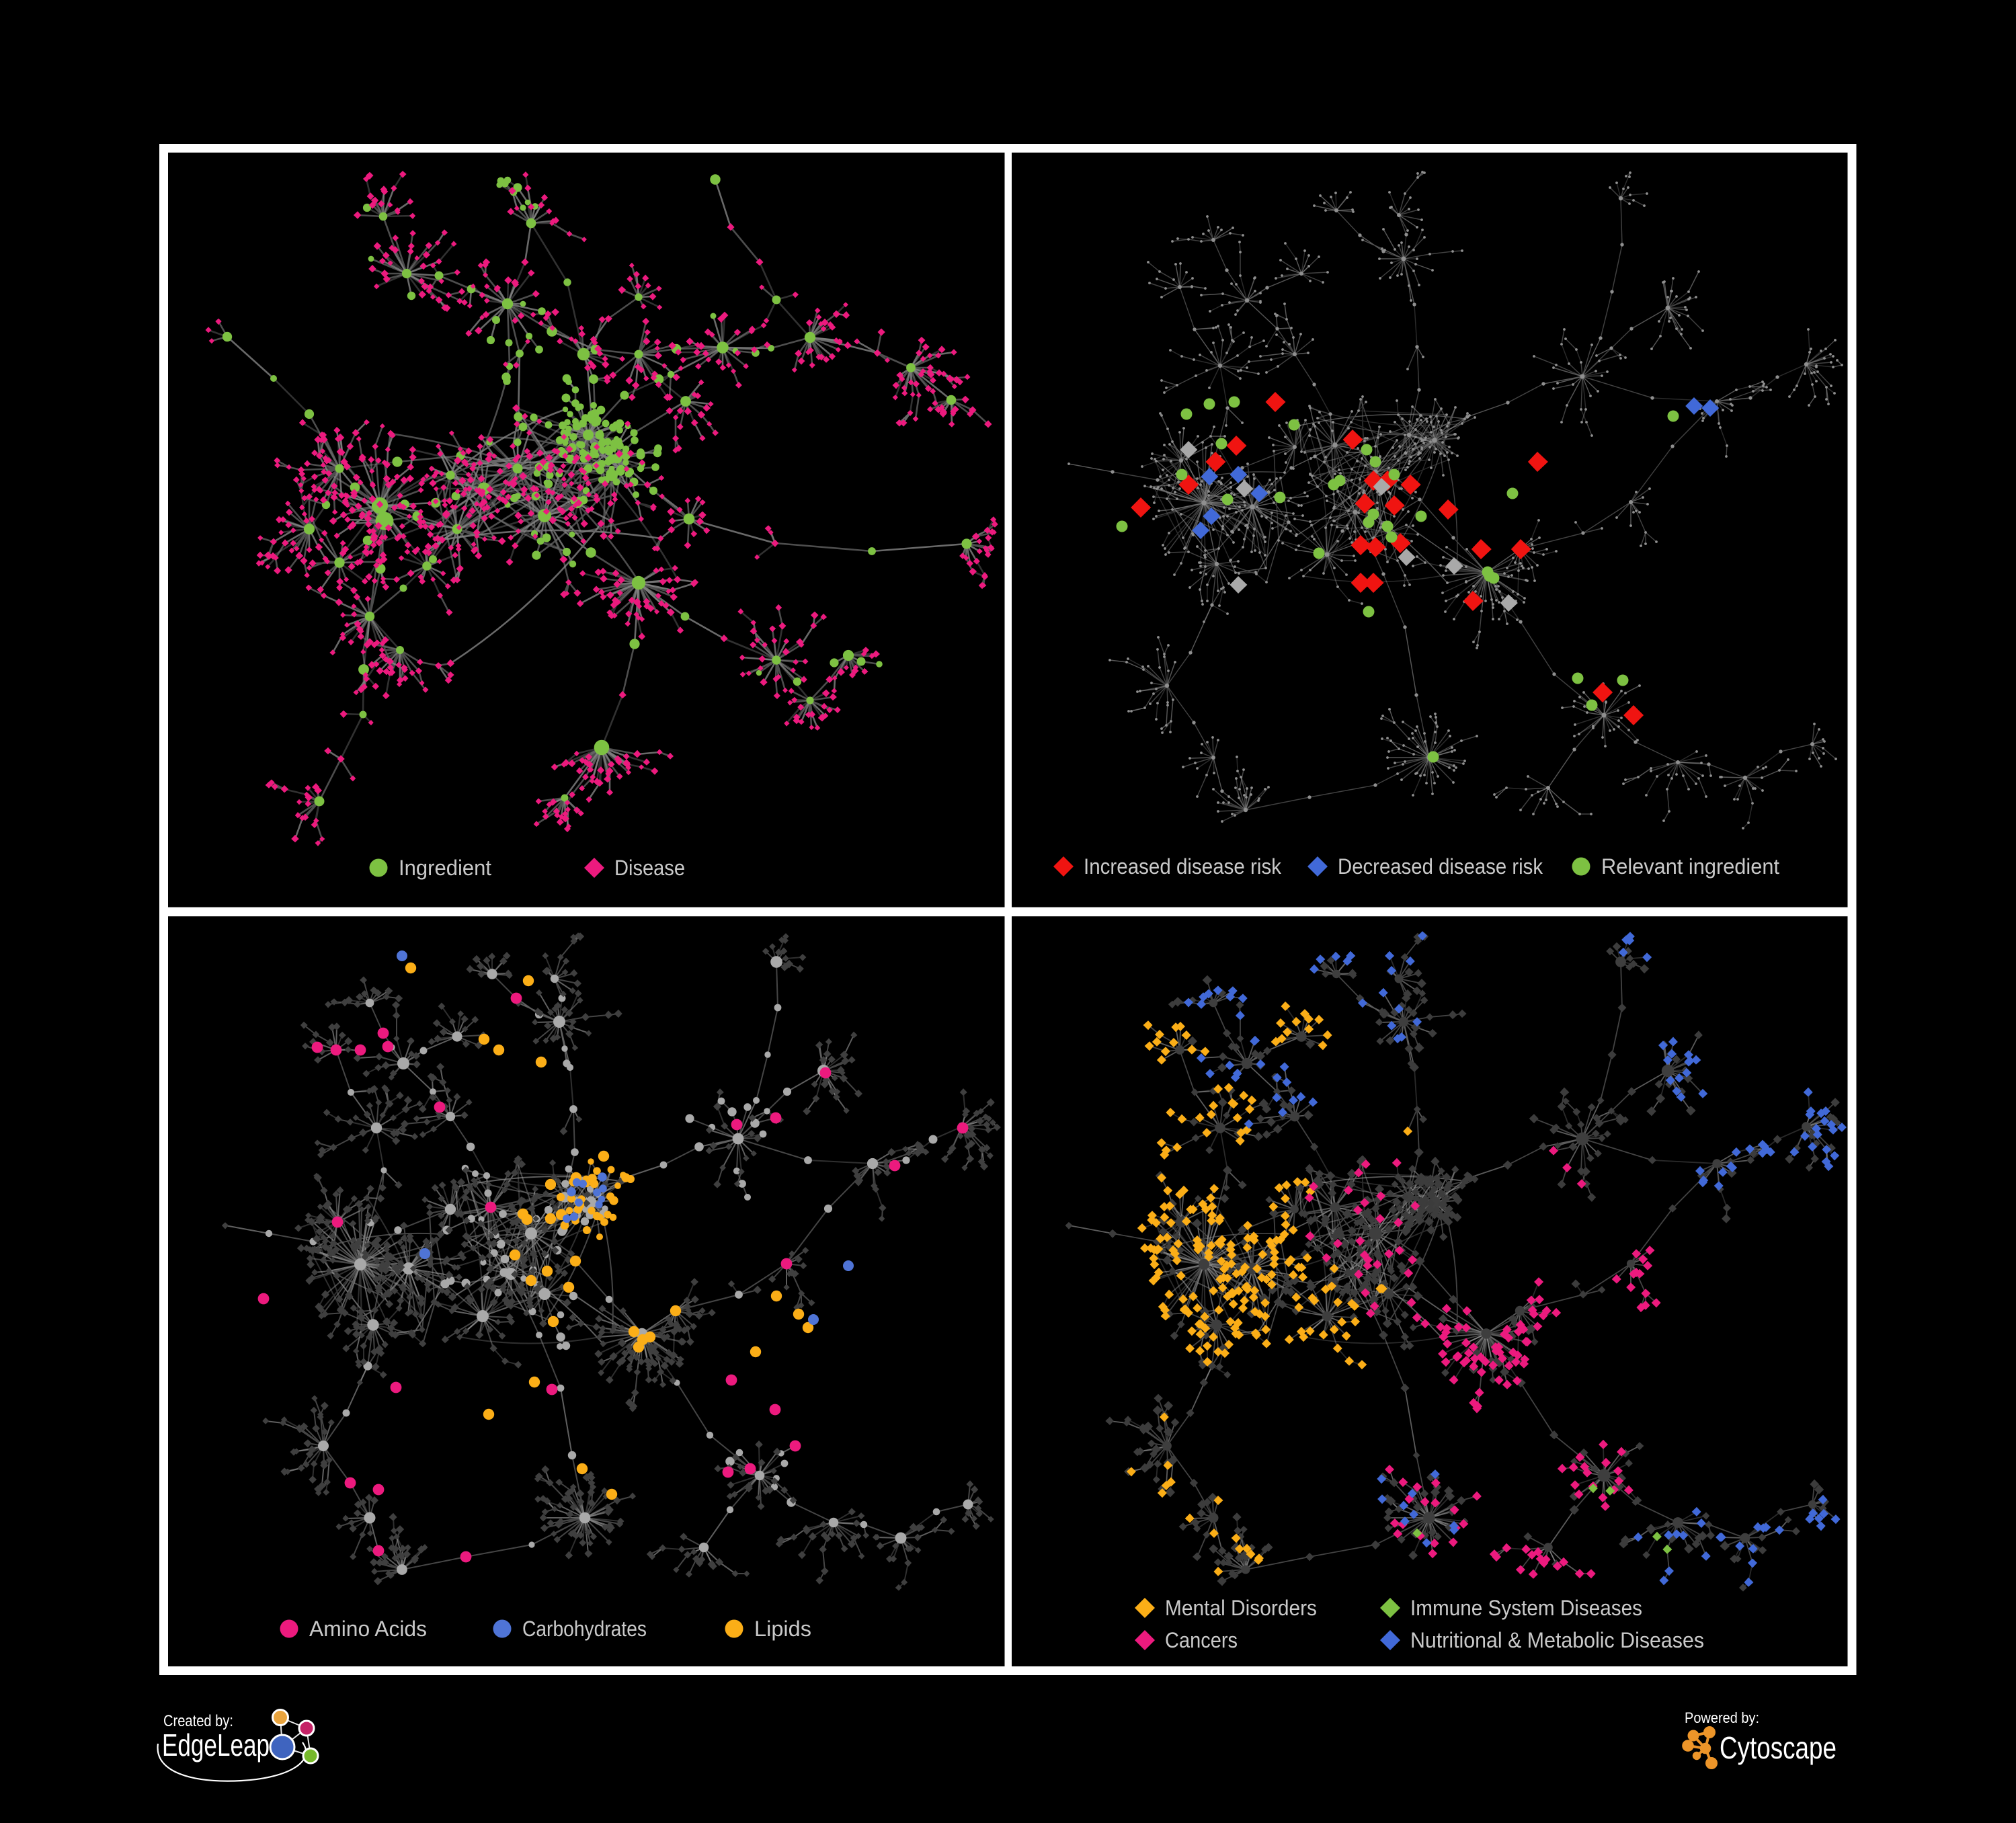 Image resolution: width=2016 pixels, height=1823 pixels. What do you see at coordinates (1526, 1608) in the screenshot?
I see `svg-text: Immune System Diseases` at bounding box center [1526, 1608].